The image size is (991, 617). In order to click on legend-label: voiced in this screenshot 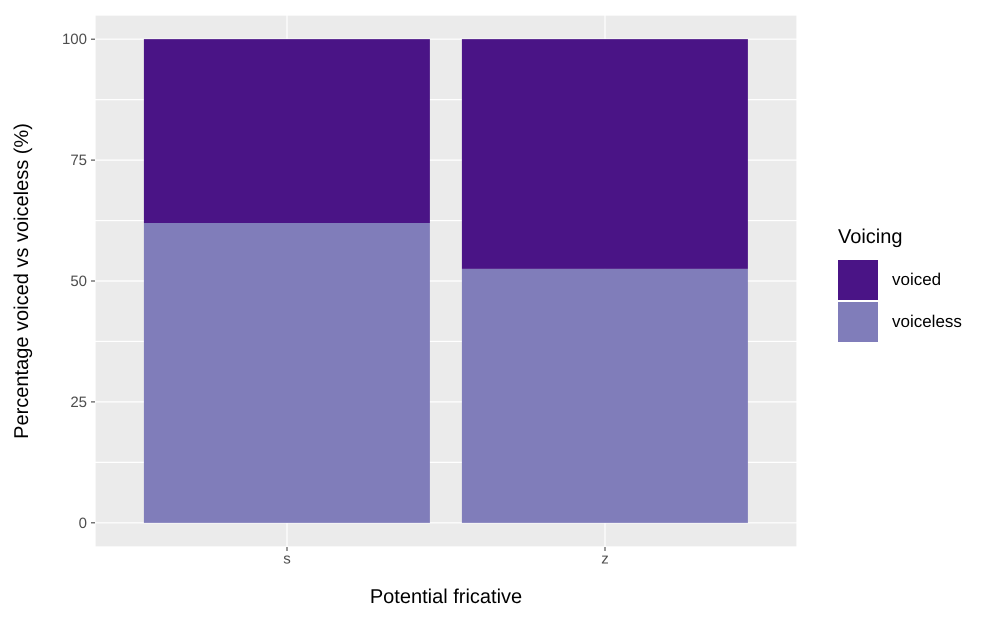, I will do `click(917, 280)`.